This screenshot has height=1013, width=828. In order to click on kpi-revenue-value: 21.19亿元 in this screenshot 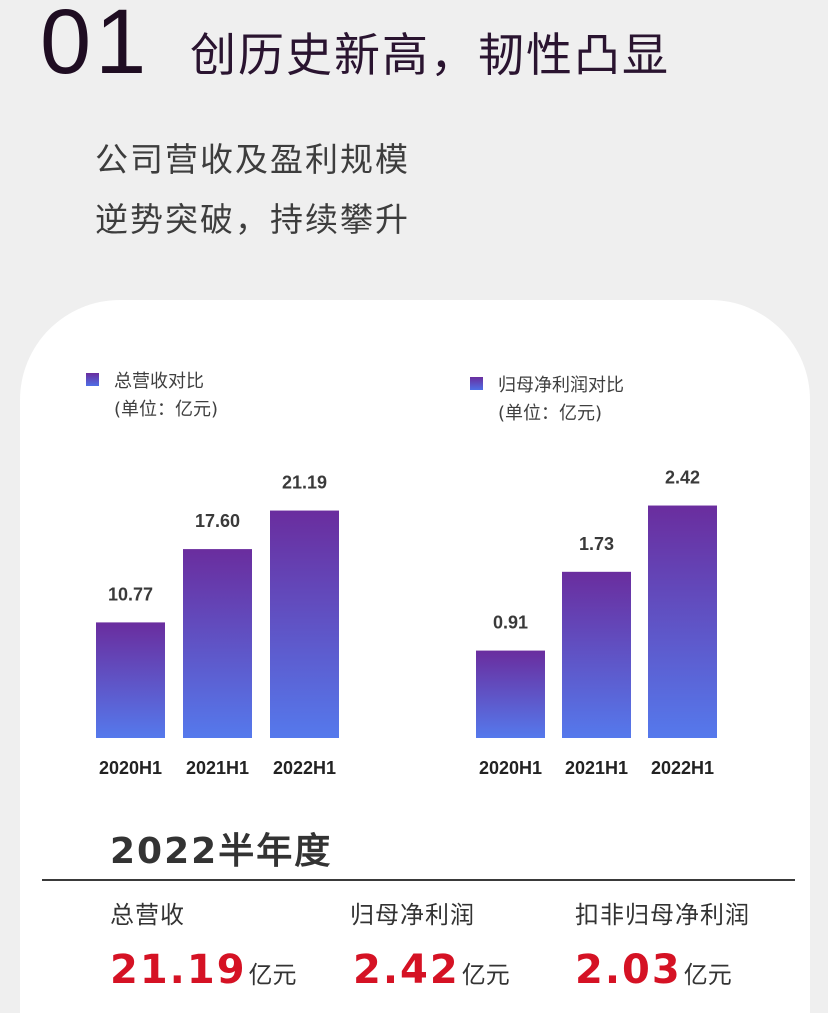, I will do `click(203, 970)`.